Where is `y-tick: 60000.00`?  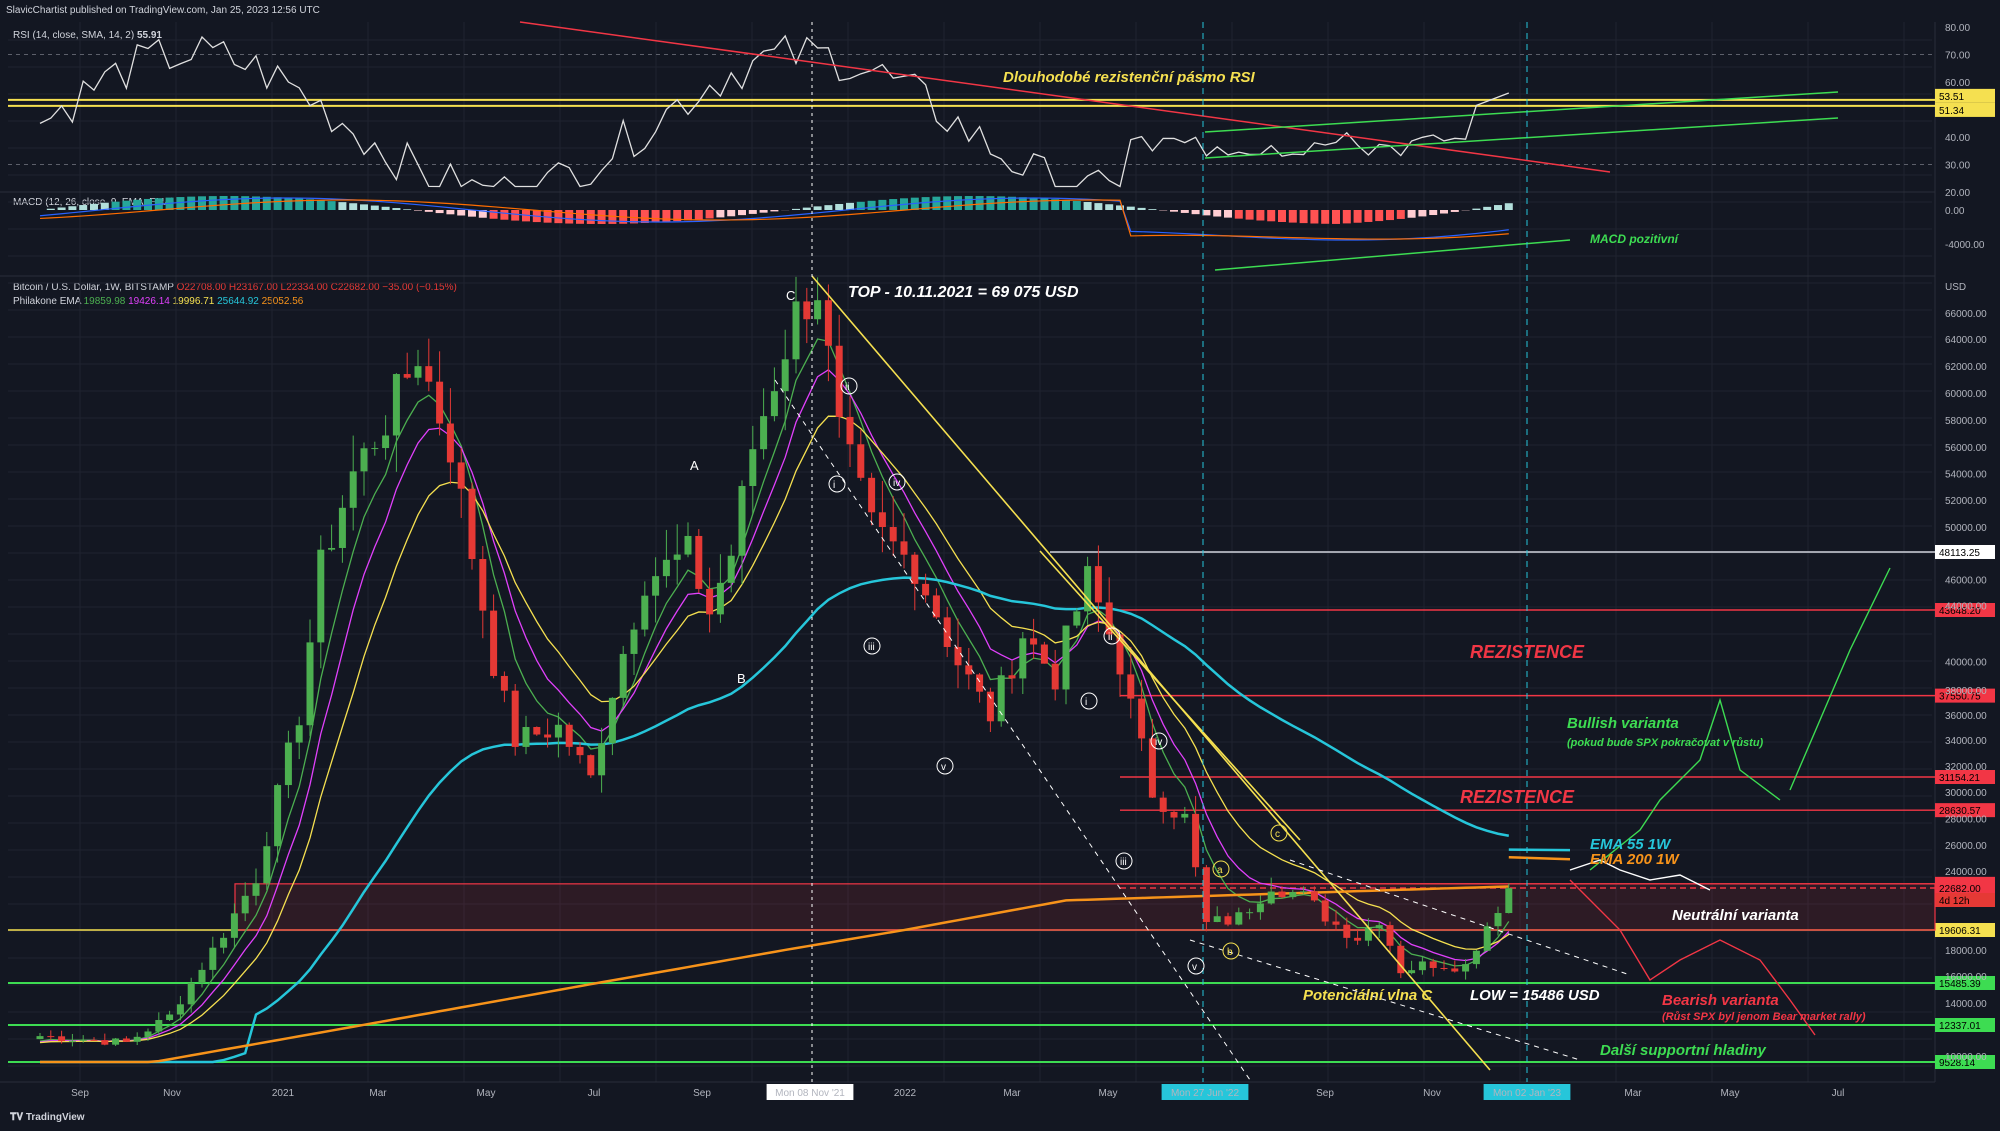 y-tick: 60000.00 is located at coordinates (1966, 394).